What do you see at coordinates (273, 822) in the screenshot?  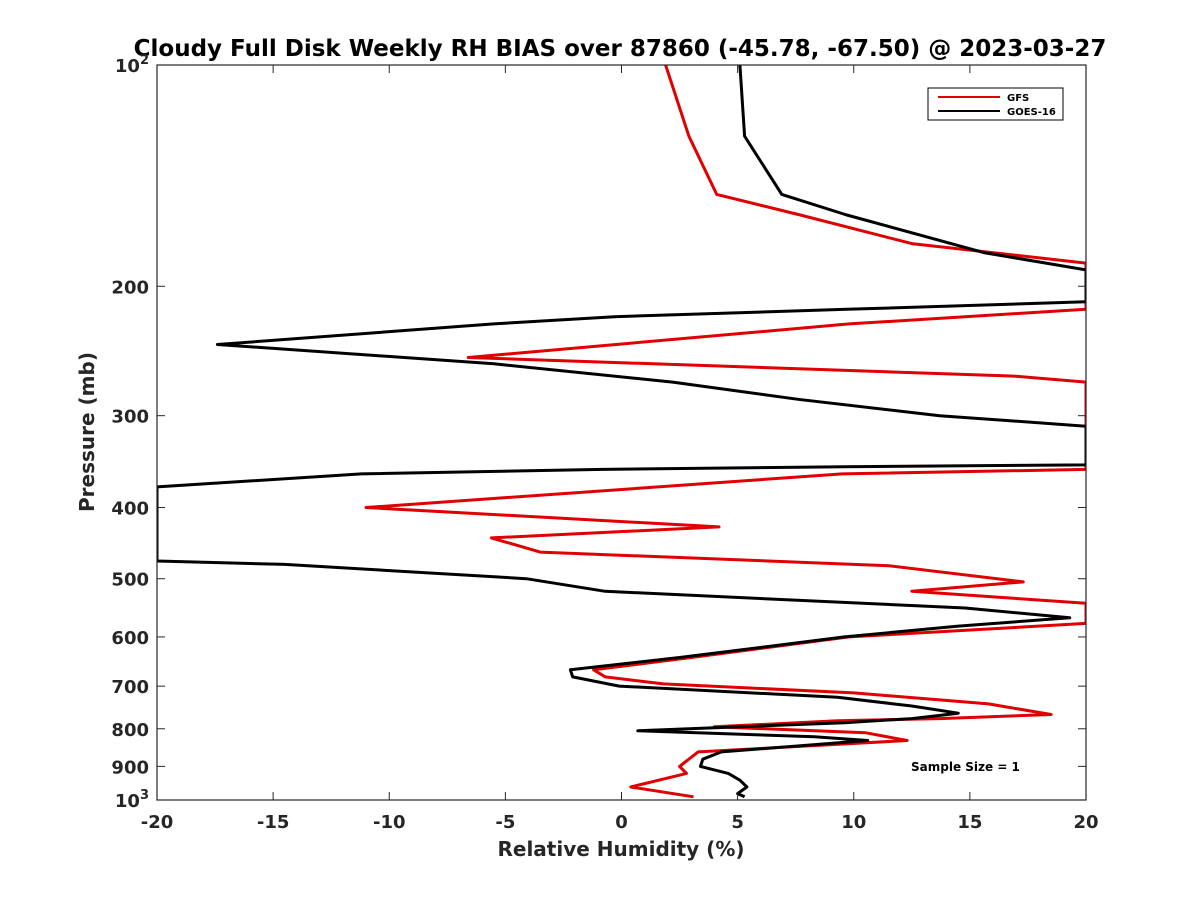 I see `x-tick-label: -15` at bounding box center [273, 822].